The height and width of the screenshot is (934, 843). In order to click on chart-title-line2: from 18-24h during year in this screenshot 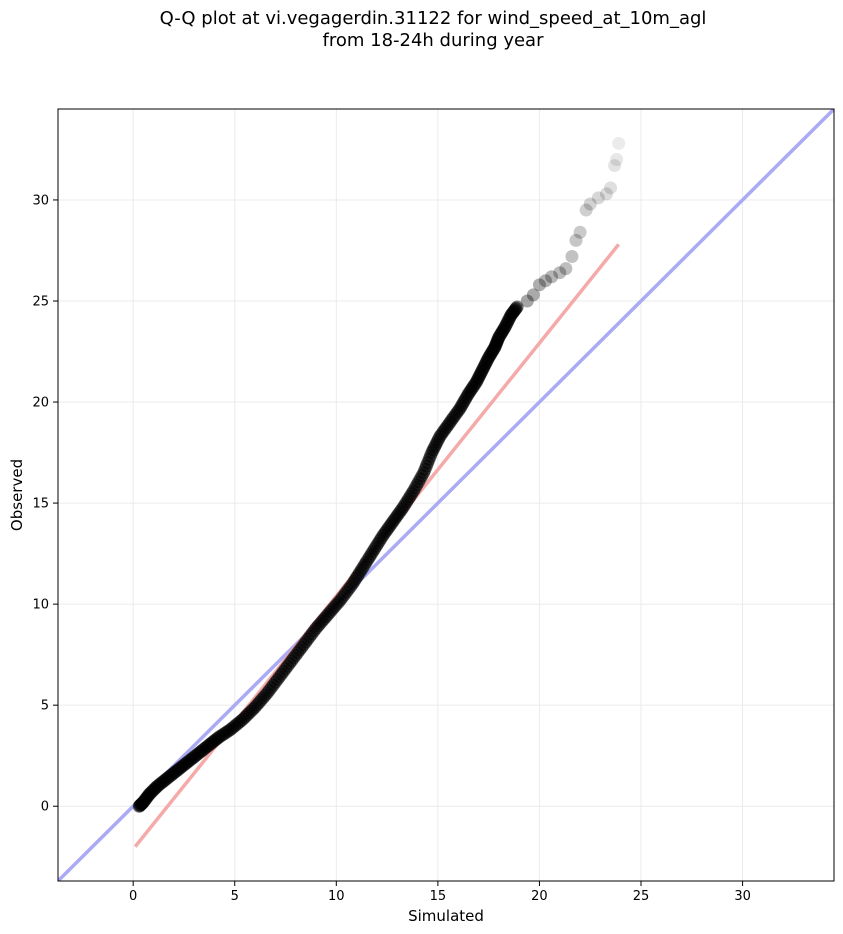, I will do `click(433, 40)`.